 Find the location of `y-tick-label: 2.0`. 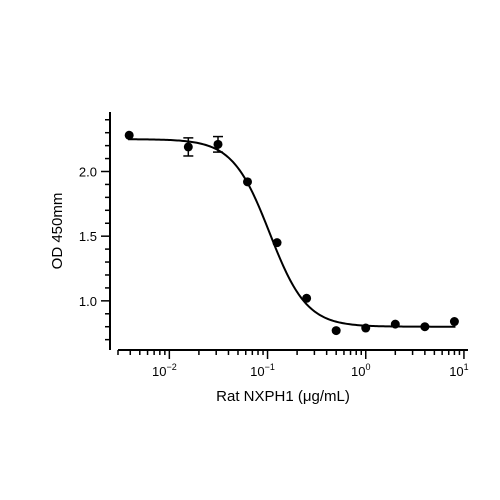

y-tick-label: 2.0 is located at coordinates (88, 172).